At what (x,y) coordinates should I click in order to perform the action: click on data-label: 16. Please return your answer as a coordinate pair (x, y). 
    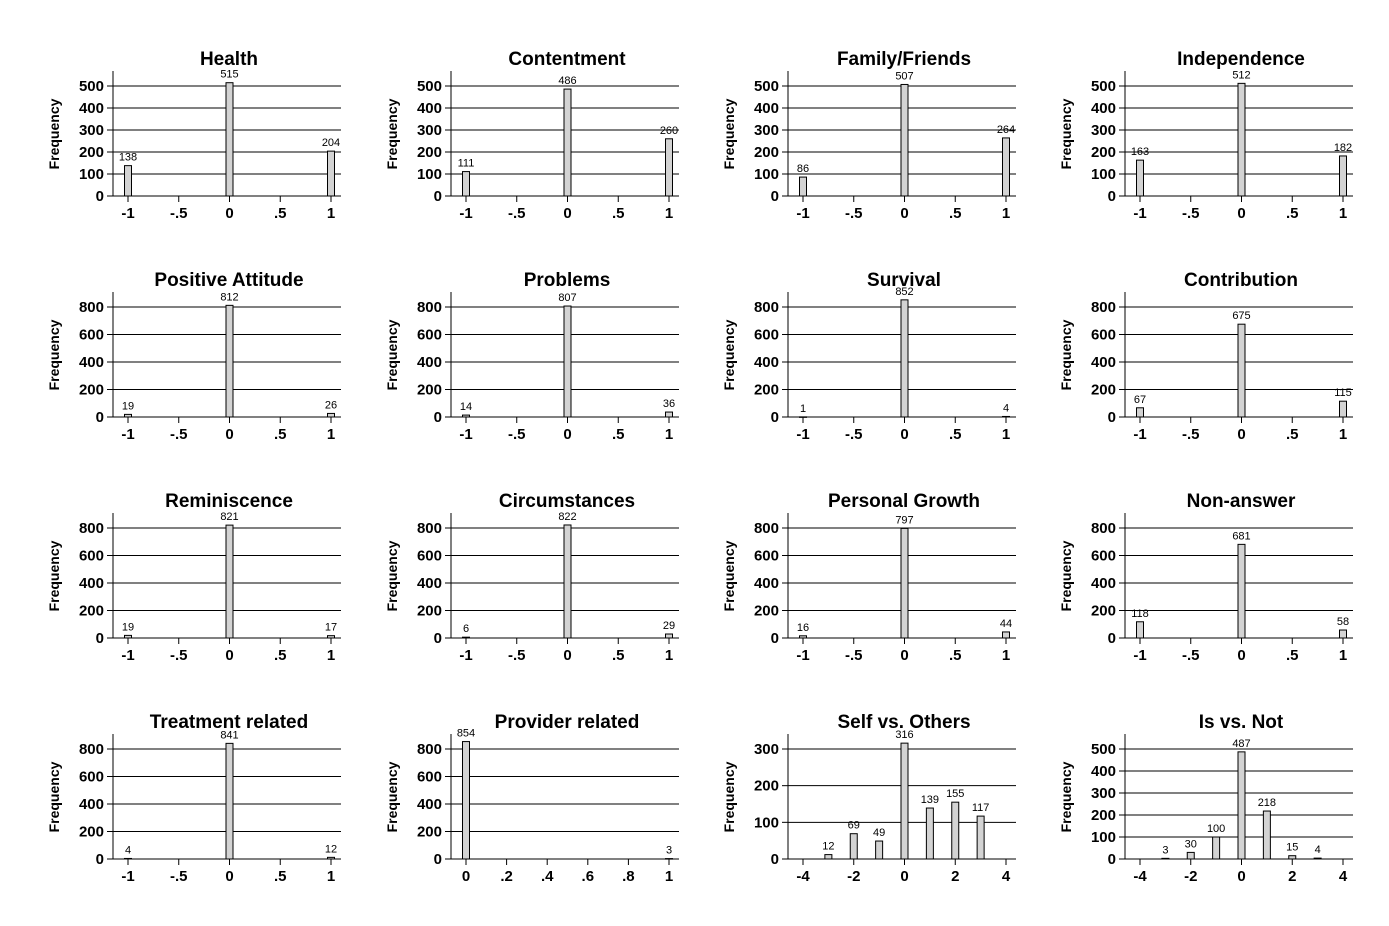
    Looking at the image, I should click on (803, 628).